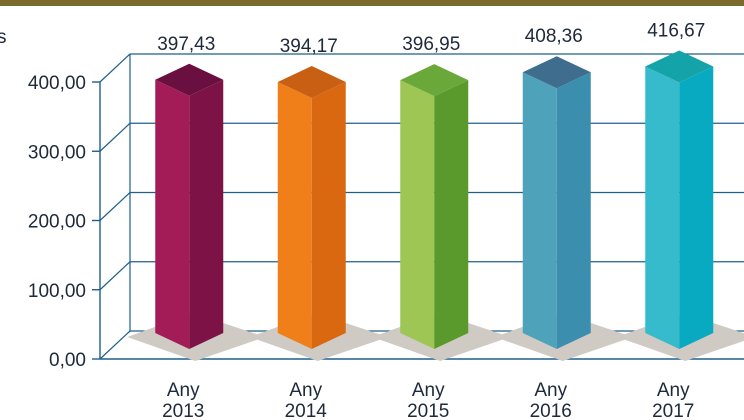 This screenshot has height=420, width=744. What do you see at coordinates (183, 400) in the screenshot?
I see `x-tick-label: Any 2013` at bounding box center [183, 400].